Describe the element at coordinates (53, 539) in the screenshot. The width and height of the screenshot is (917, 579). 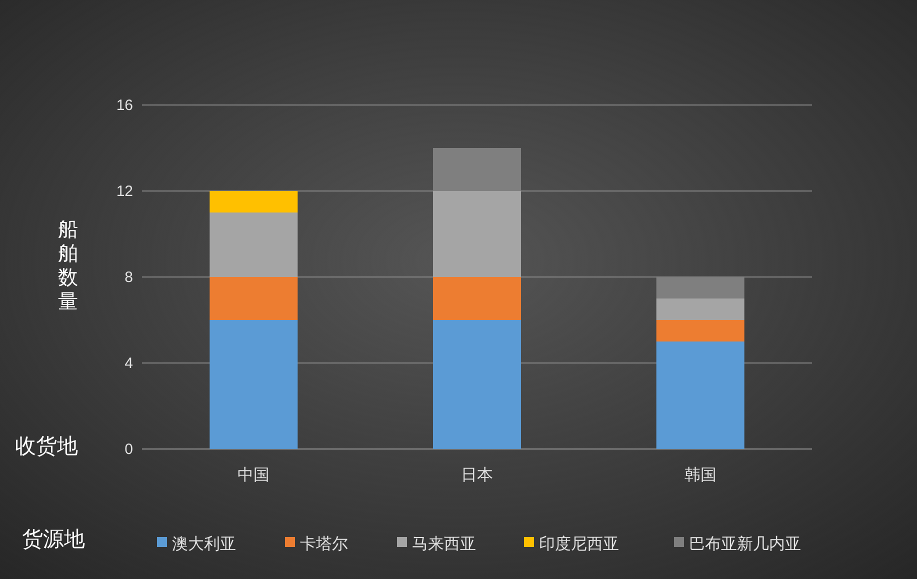
I see `legend-title: 货源地` at that location.